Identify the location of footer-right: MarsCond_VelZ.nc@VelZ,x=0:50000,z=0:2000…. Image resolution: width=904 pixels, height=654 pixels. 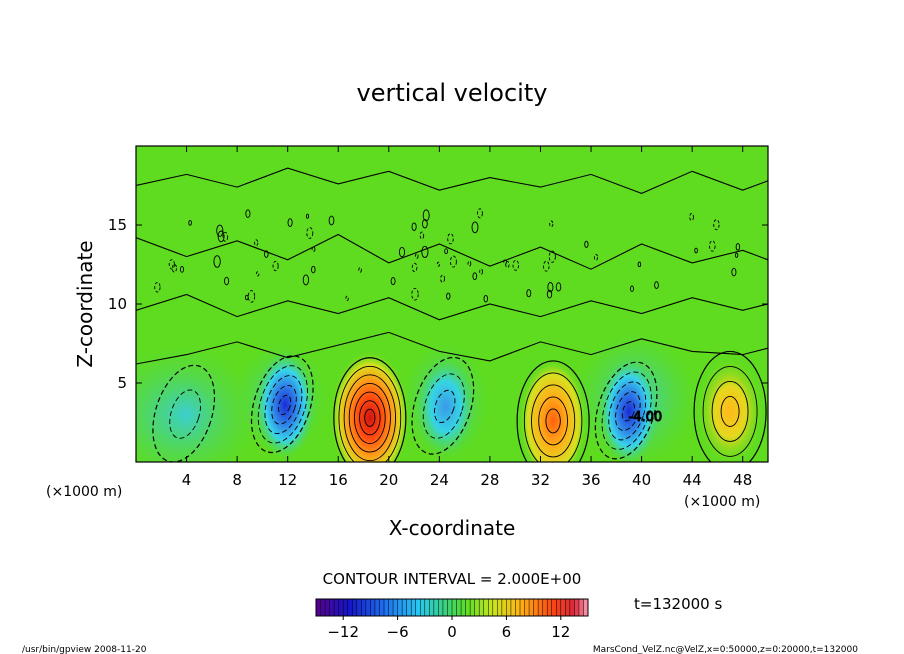
(725, 649).